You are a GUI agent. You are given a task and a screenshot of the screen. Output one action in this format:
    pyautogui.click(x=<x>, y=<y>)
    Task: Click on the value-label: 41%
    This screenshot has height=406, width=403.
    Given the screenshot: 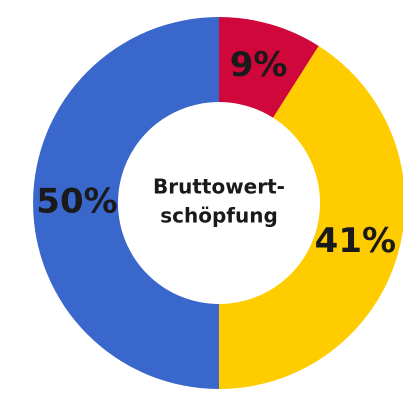 What is the action you would take?
    pyautogui.click(x=355, y=241)
    